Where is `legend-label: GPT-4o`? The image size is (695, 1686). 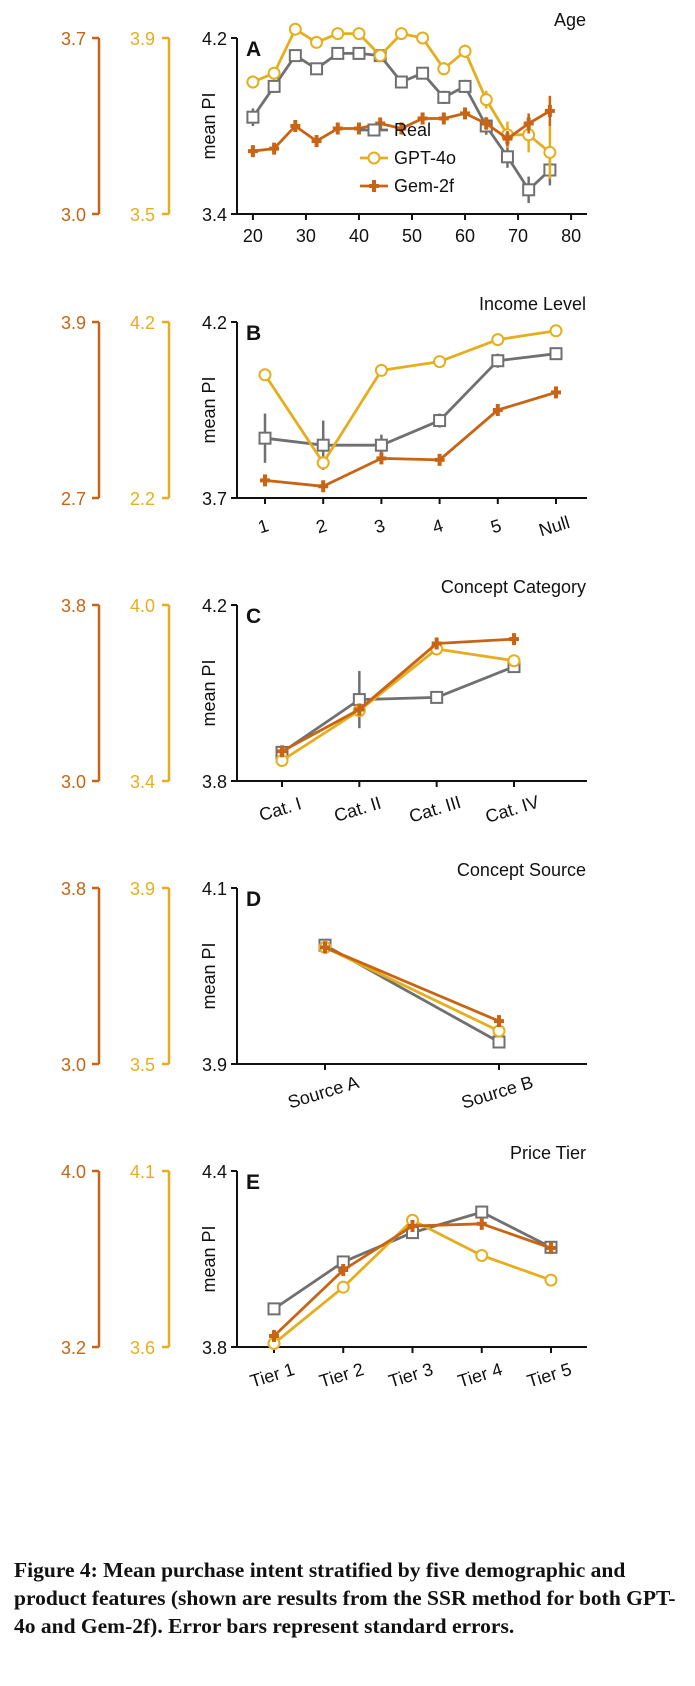
legend-label: GPT-4o is located at coordinates (425, 158).